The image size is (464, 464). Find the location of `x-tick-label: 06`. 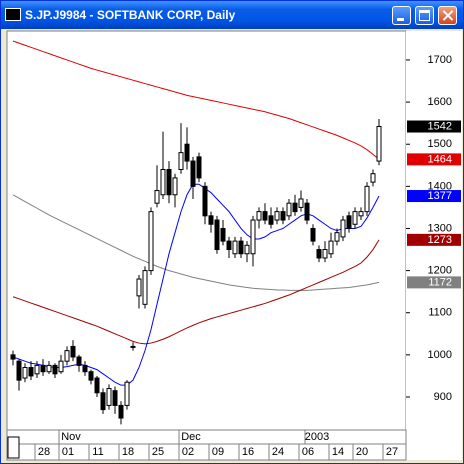

x-tick-label: 06 is located at coordinates (308, 452).